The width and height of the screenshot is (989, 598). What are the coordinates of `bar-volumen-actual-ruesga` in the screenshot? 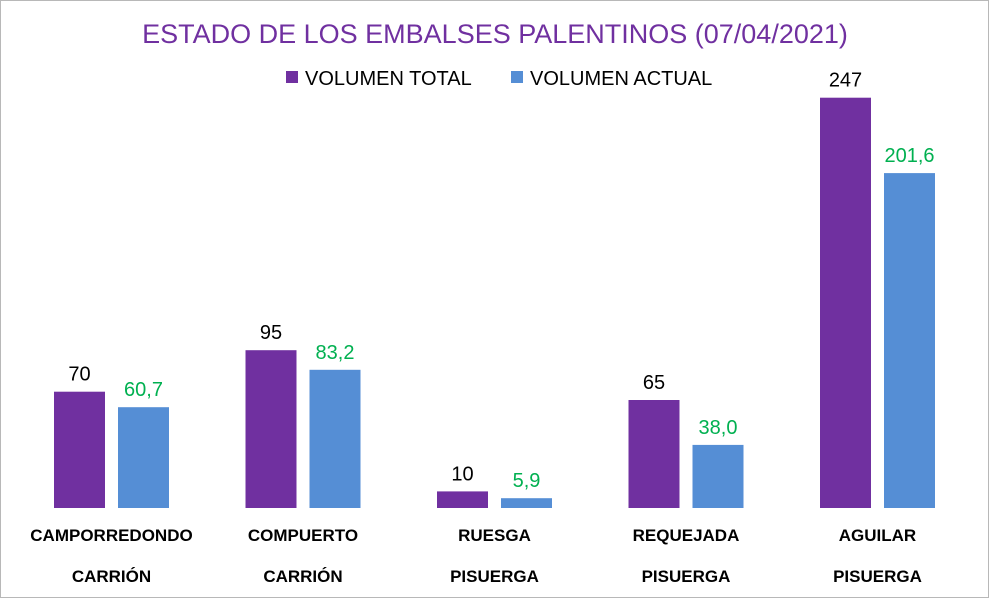 It's located at (526, 503).